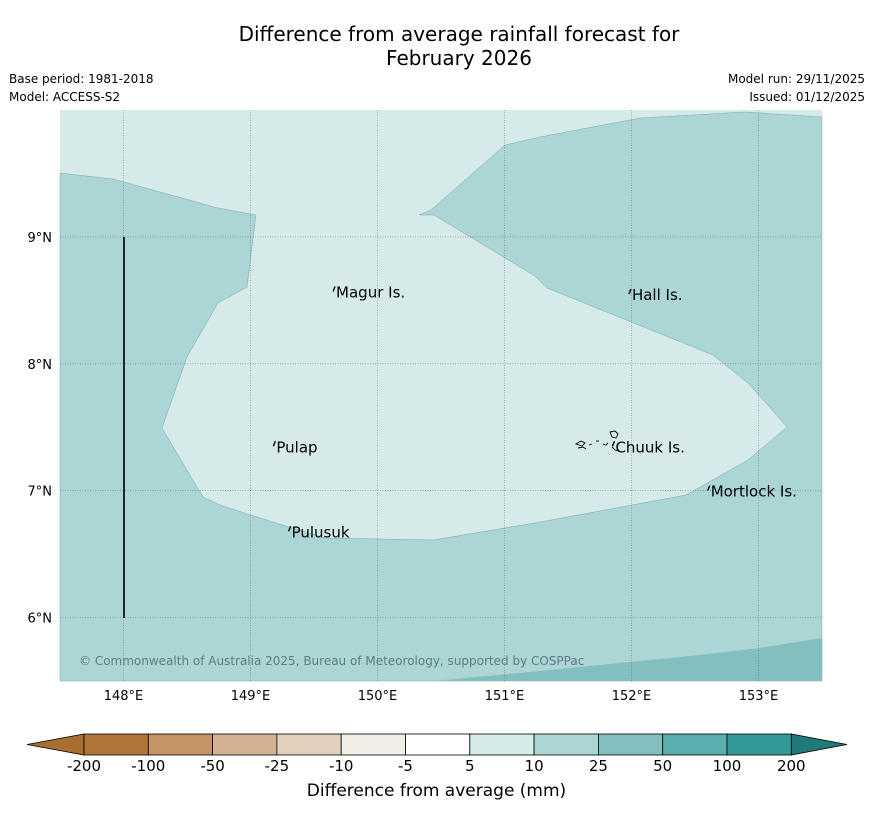 This screenshot has height=816, width=873. Describe the element at coordinates (791, 766) in the screenshot. I see `colorbar-tick-label: 200` at that location.